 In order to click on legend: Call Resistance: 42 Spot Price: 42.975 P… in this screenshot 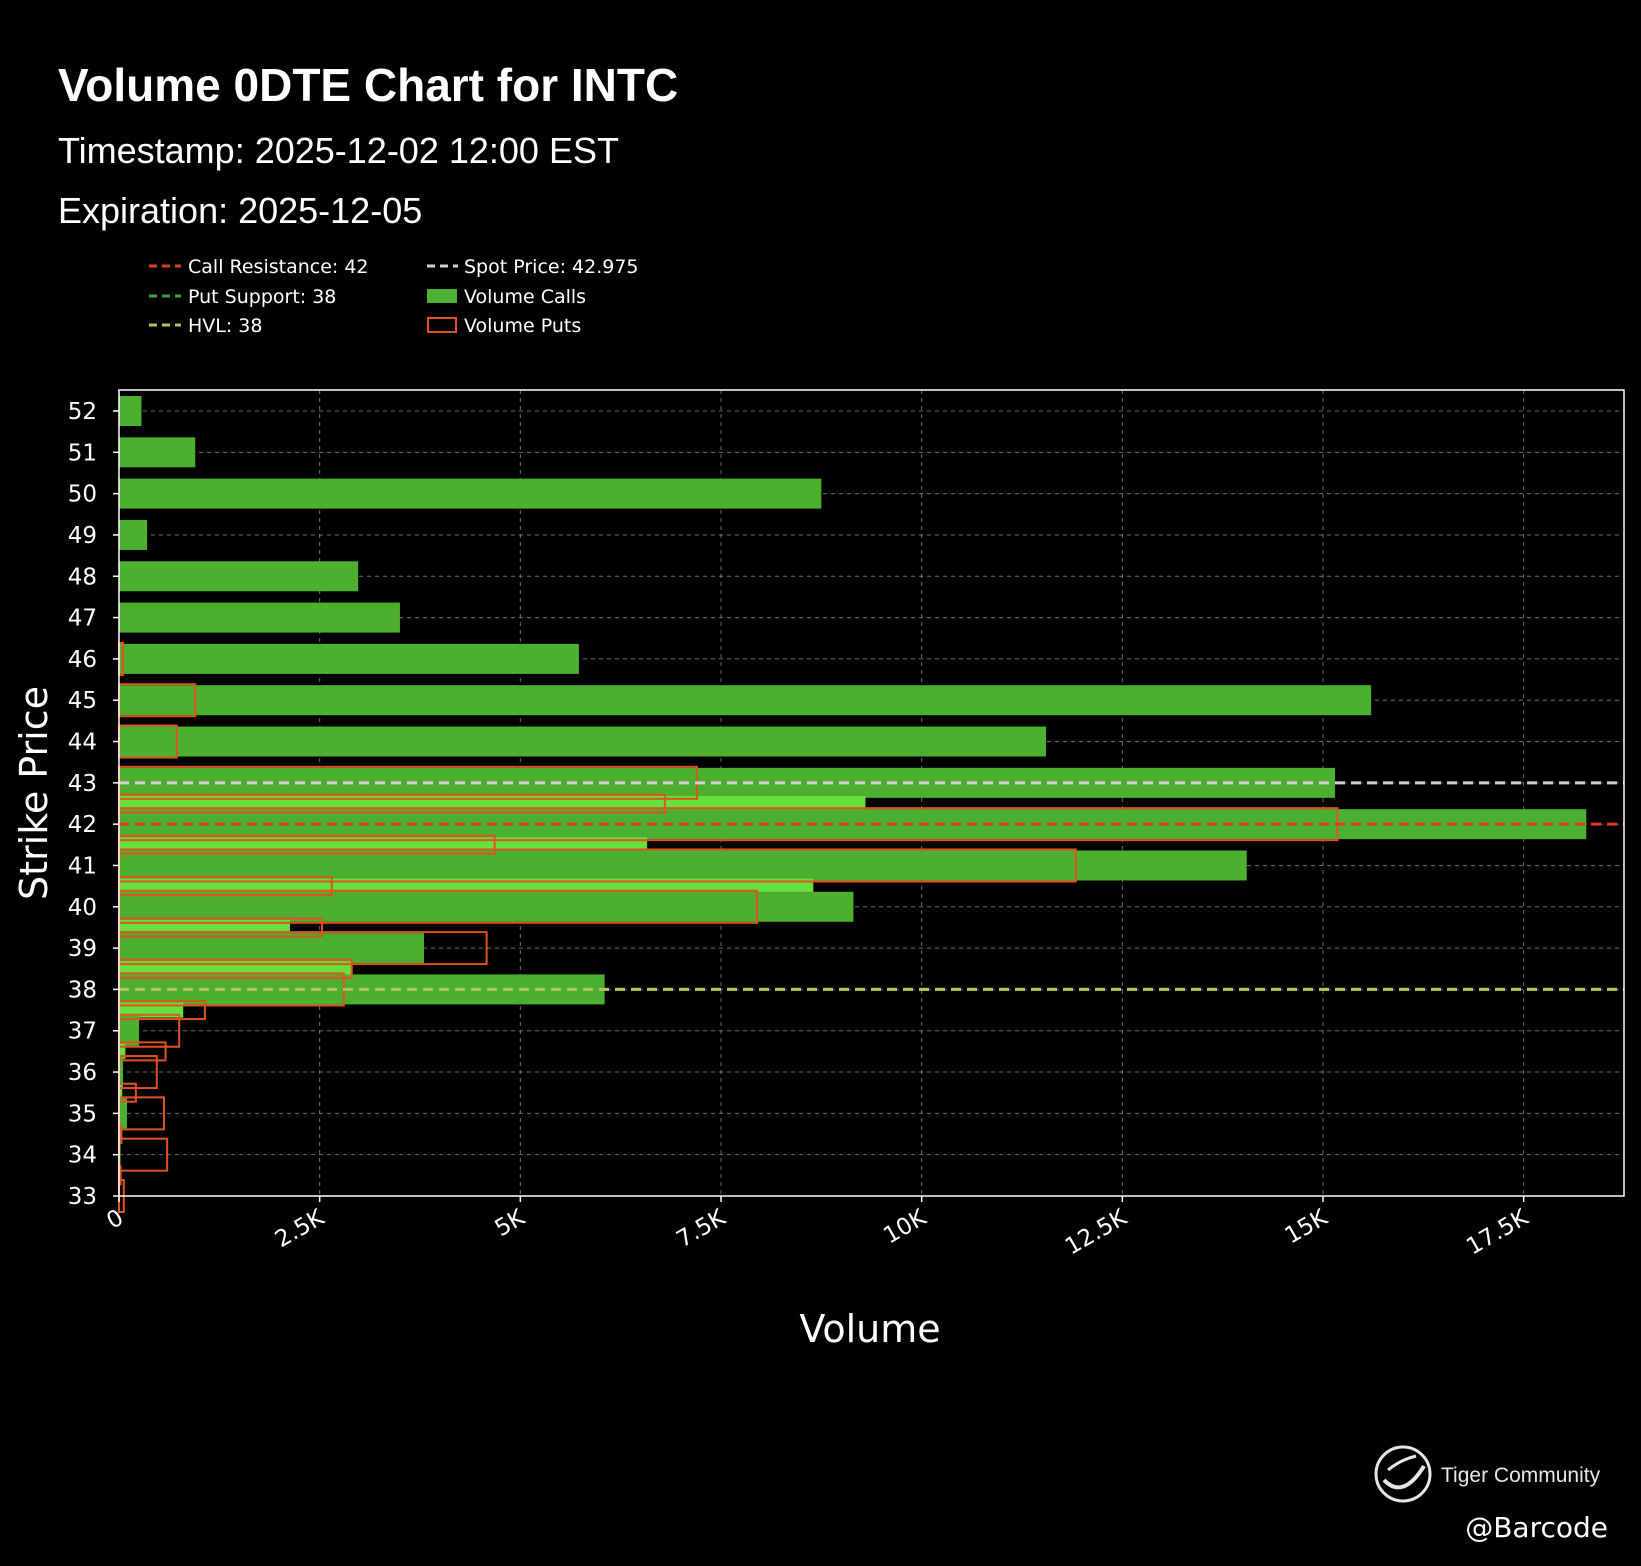, I will do `click(394, 296)`.